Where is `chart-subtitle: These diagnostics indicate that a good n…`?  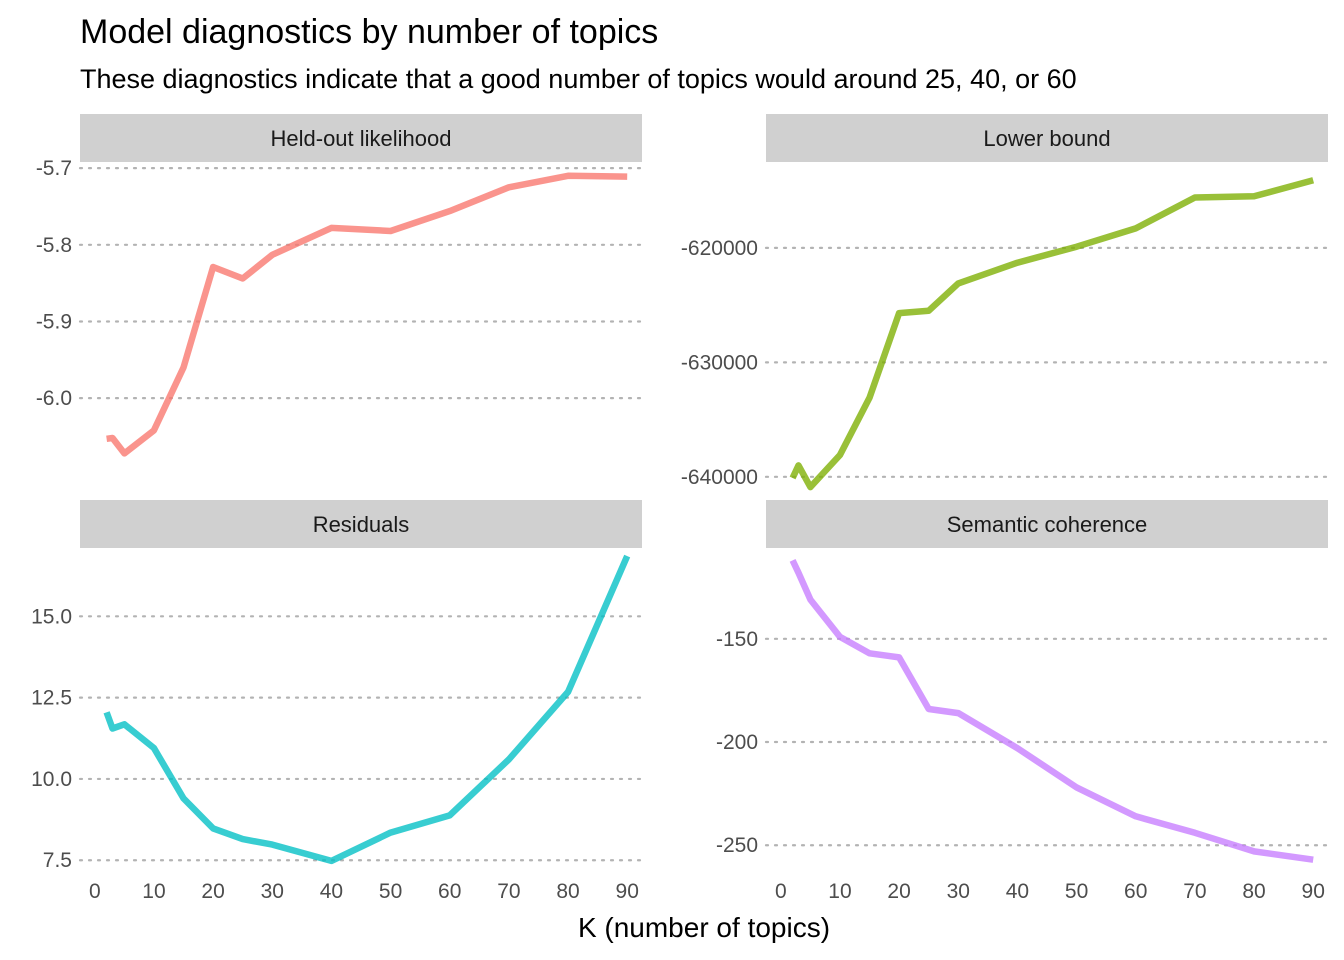
chart-subtitle: These diagnostics indicate that a good n… is located at coordinates (578, 79).